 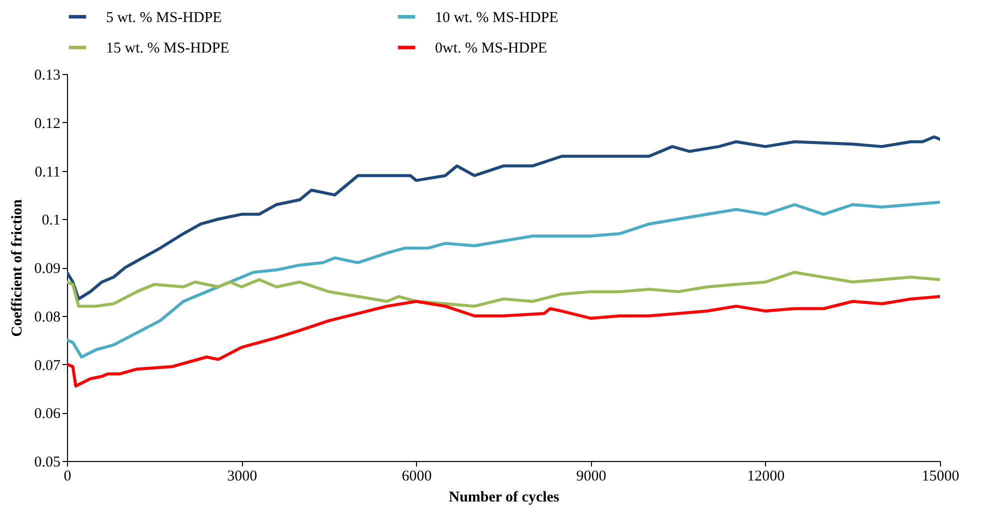 I want to click on legend-label: 15 wt. % MS-HDPE, so click(x=168, y=48).